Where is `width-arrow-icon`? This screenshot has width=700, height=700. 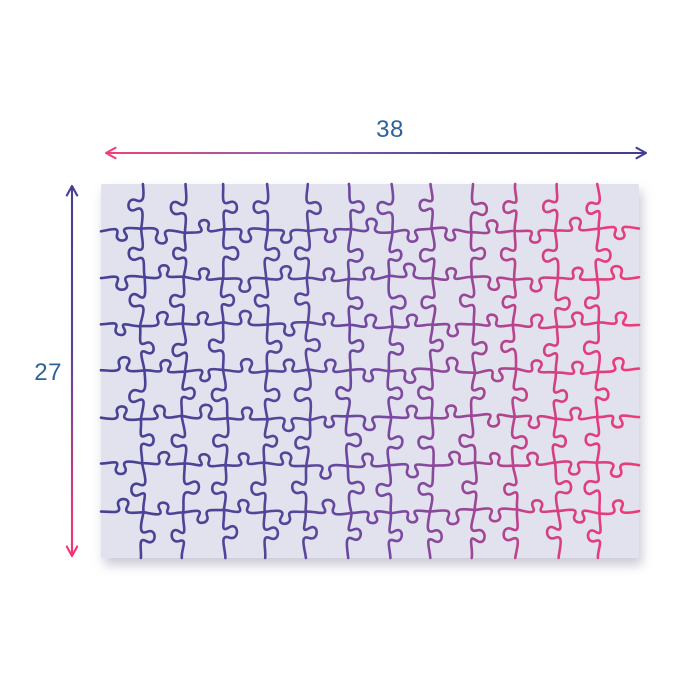 width-arrow-icon is located at coordinates (376, 153).